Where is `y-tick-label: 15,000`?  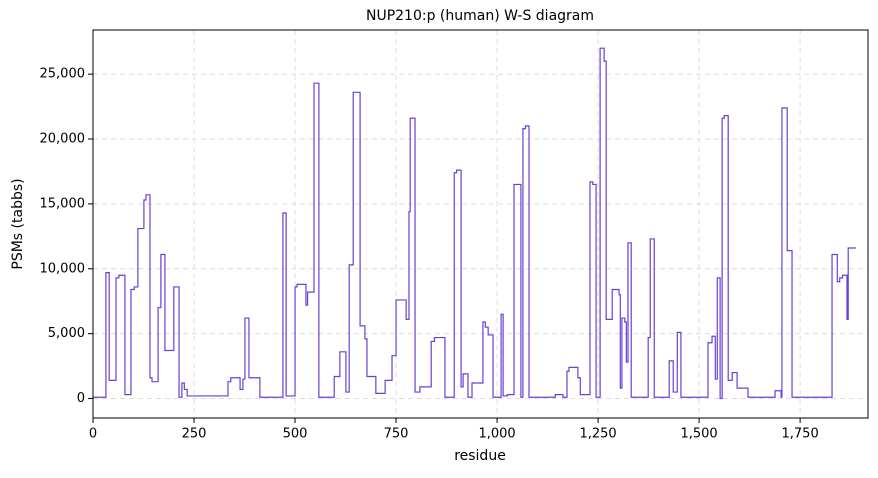 y-tick-label: 15,000 is located at coordinates (63, 203).